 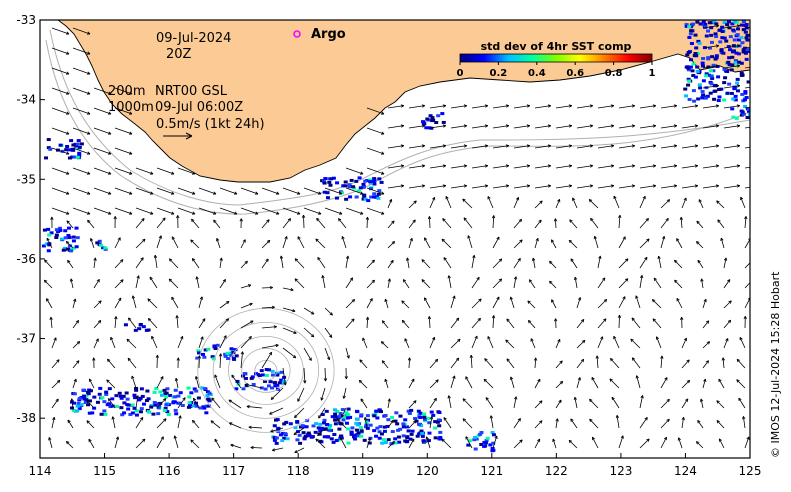 What do you see at coordinates (556, 59) in the screenshot?
I see `colorbar: std dev of 4hr SST comp 0 0.2 0.4 0.6 0.8 1` at bounding box center [556, 59].